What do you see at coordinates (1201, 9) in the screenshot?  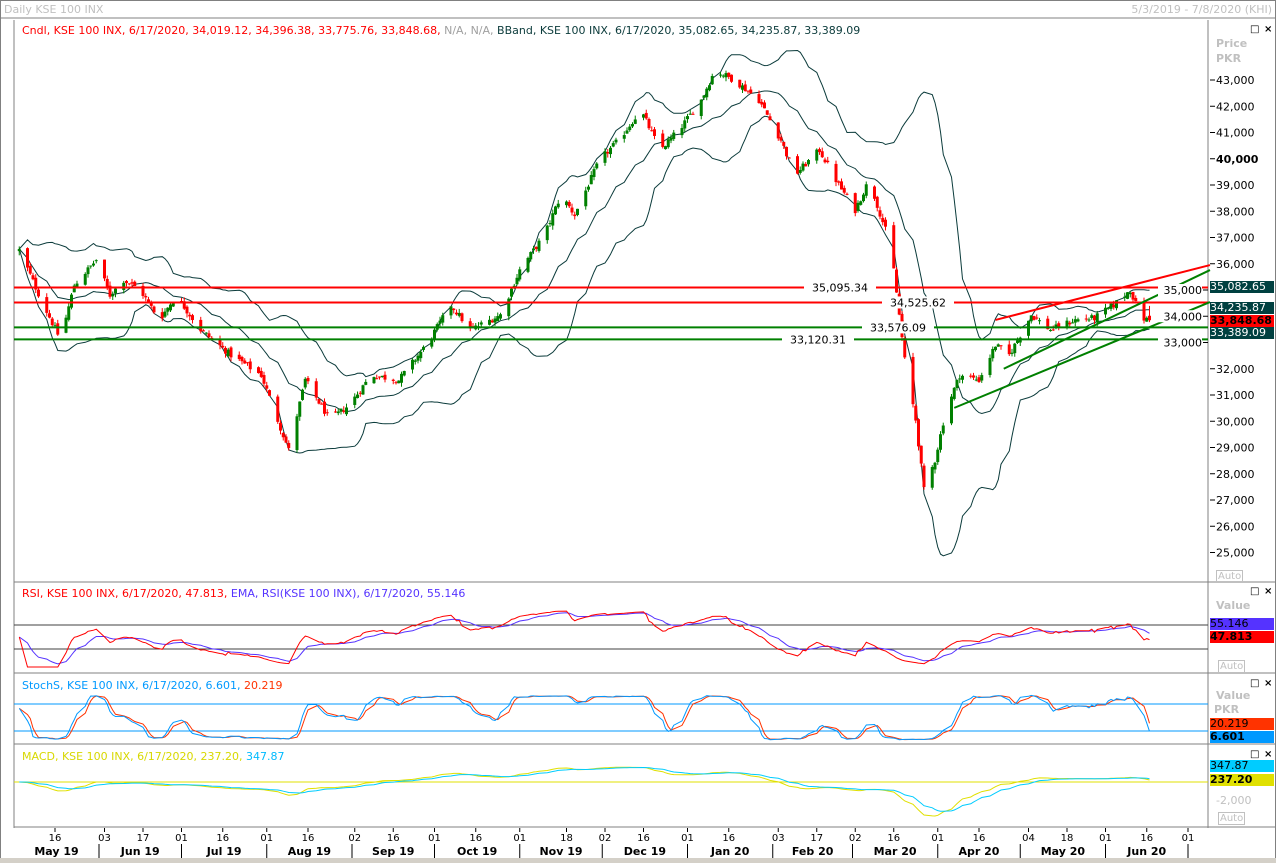 I see `date-range: 5/3/2019 - 7/8/2020 (KHI)` at bounding box center [1201, 9].